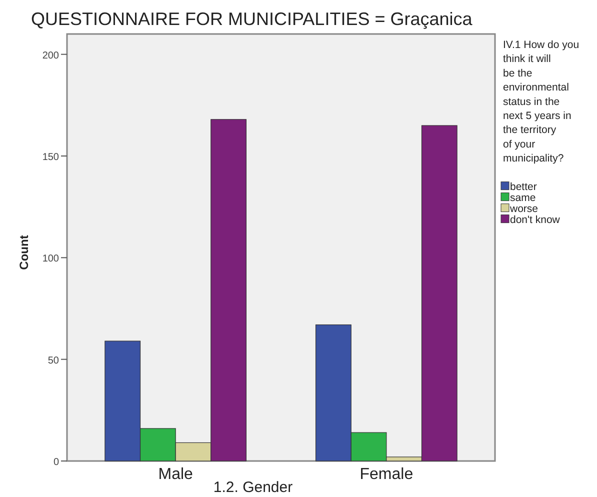 This screenshot has width=597, height=497. I want to click on legend-label: worse, so click(523, 208).